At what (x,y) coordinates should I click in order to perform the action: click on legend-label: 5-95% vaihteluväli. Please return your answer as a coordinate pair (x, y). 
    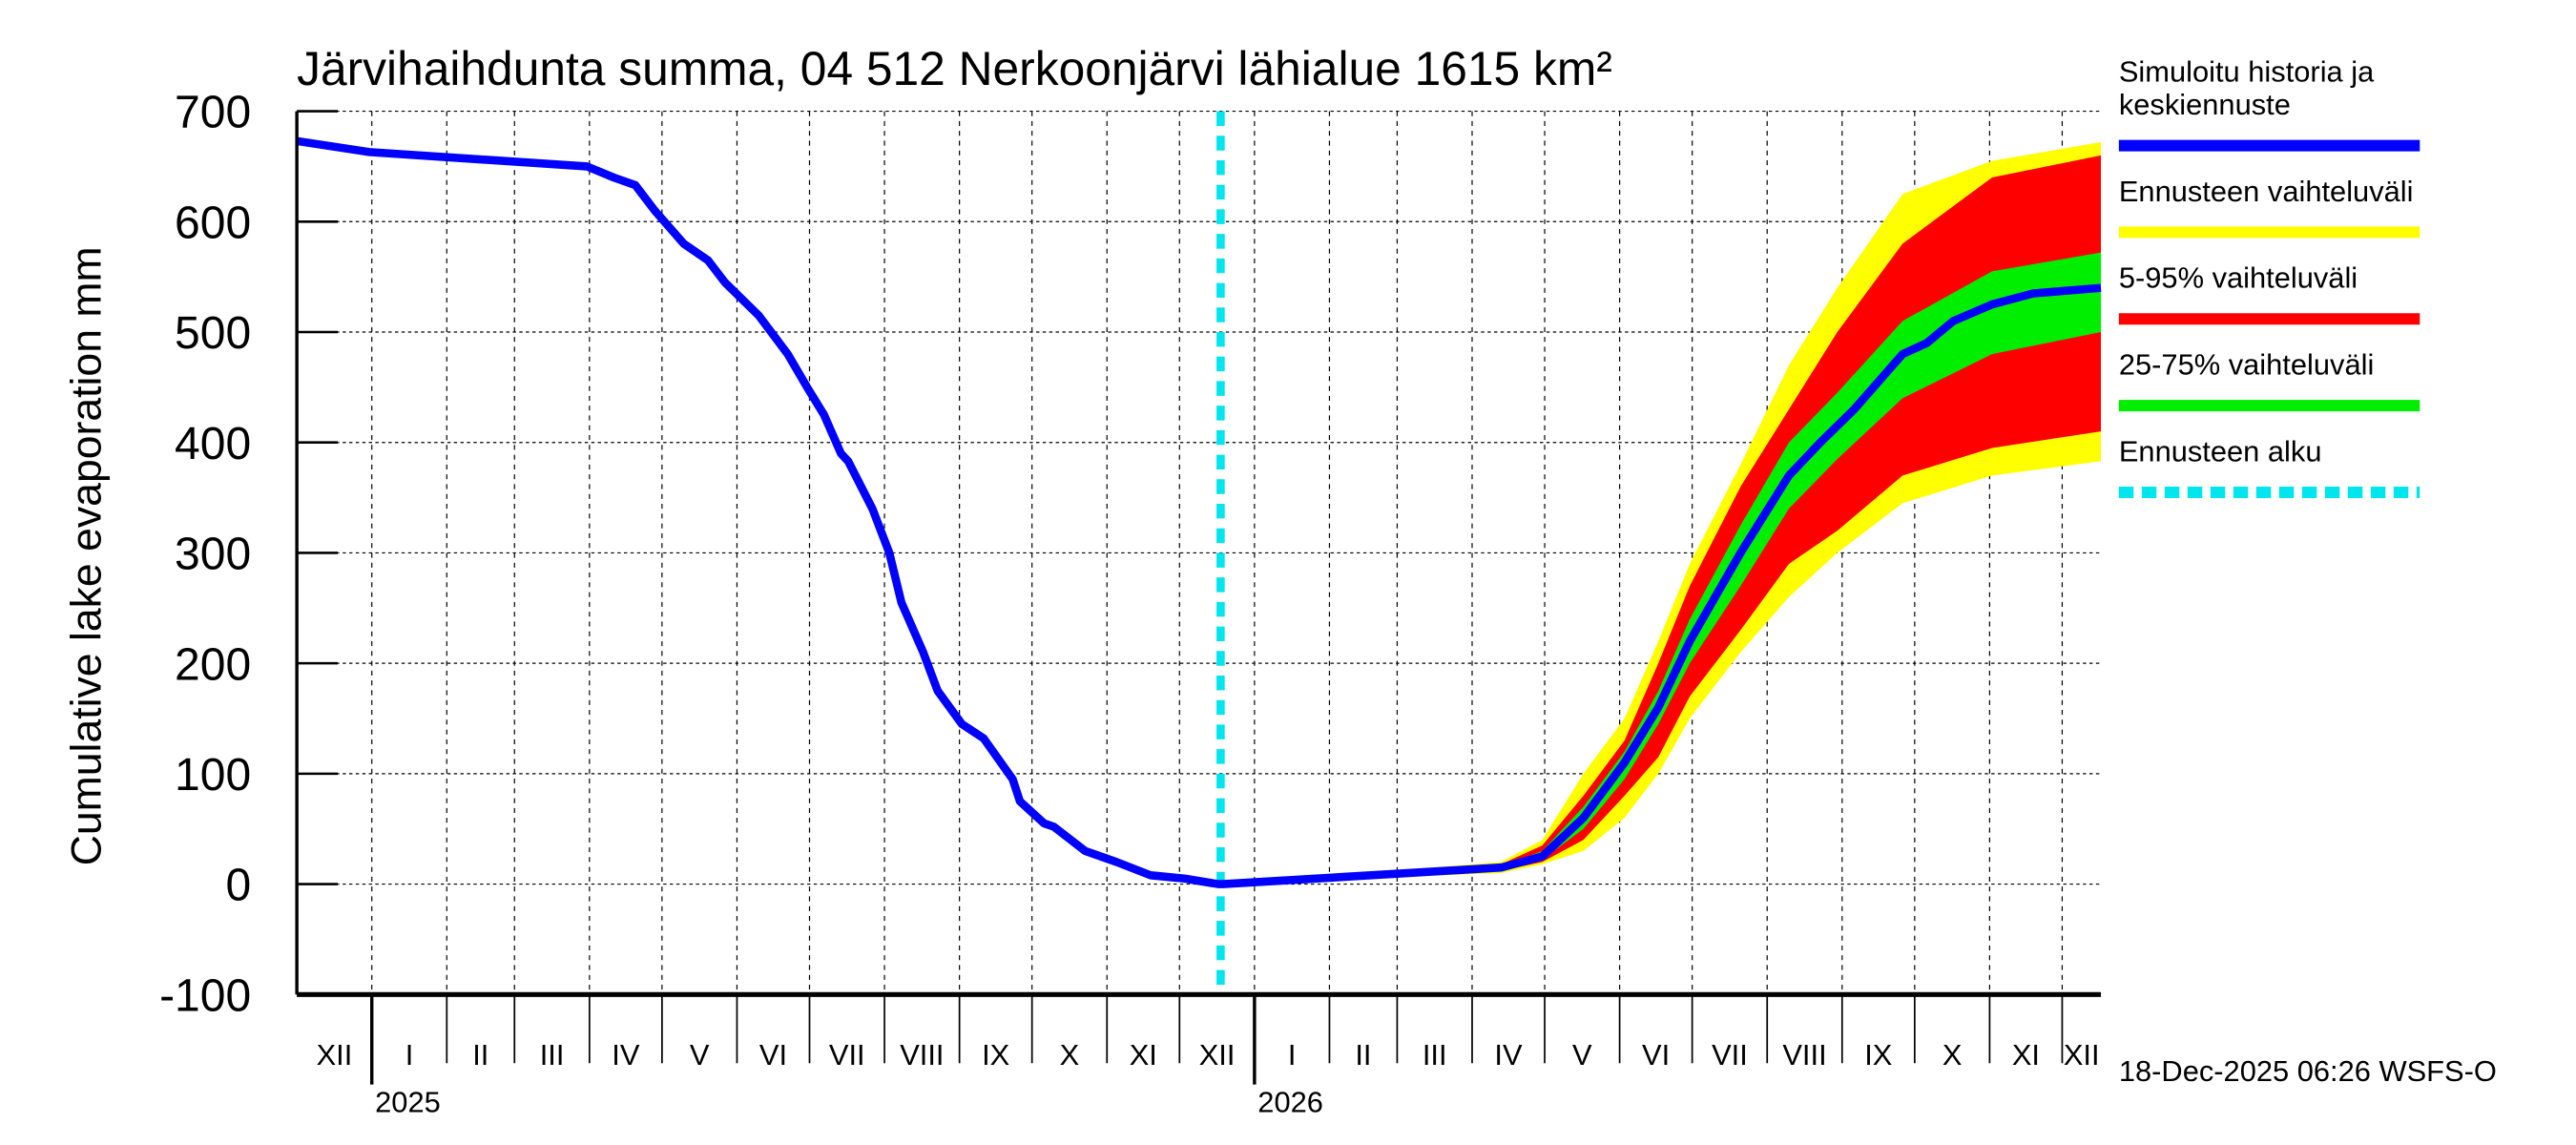
    Looking at the image, I should click on (2238, 278).